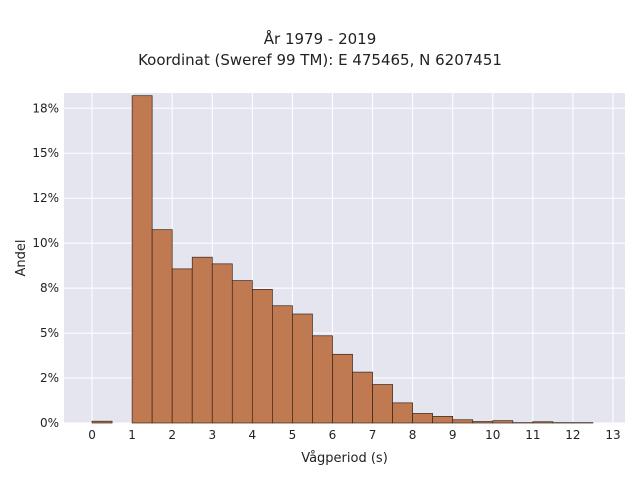 This screenshot has height=480, width=640. Describe the element at coordinates (45, 243) in the screenshot. I see `y-tick-label: 10%` at that location.